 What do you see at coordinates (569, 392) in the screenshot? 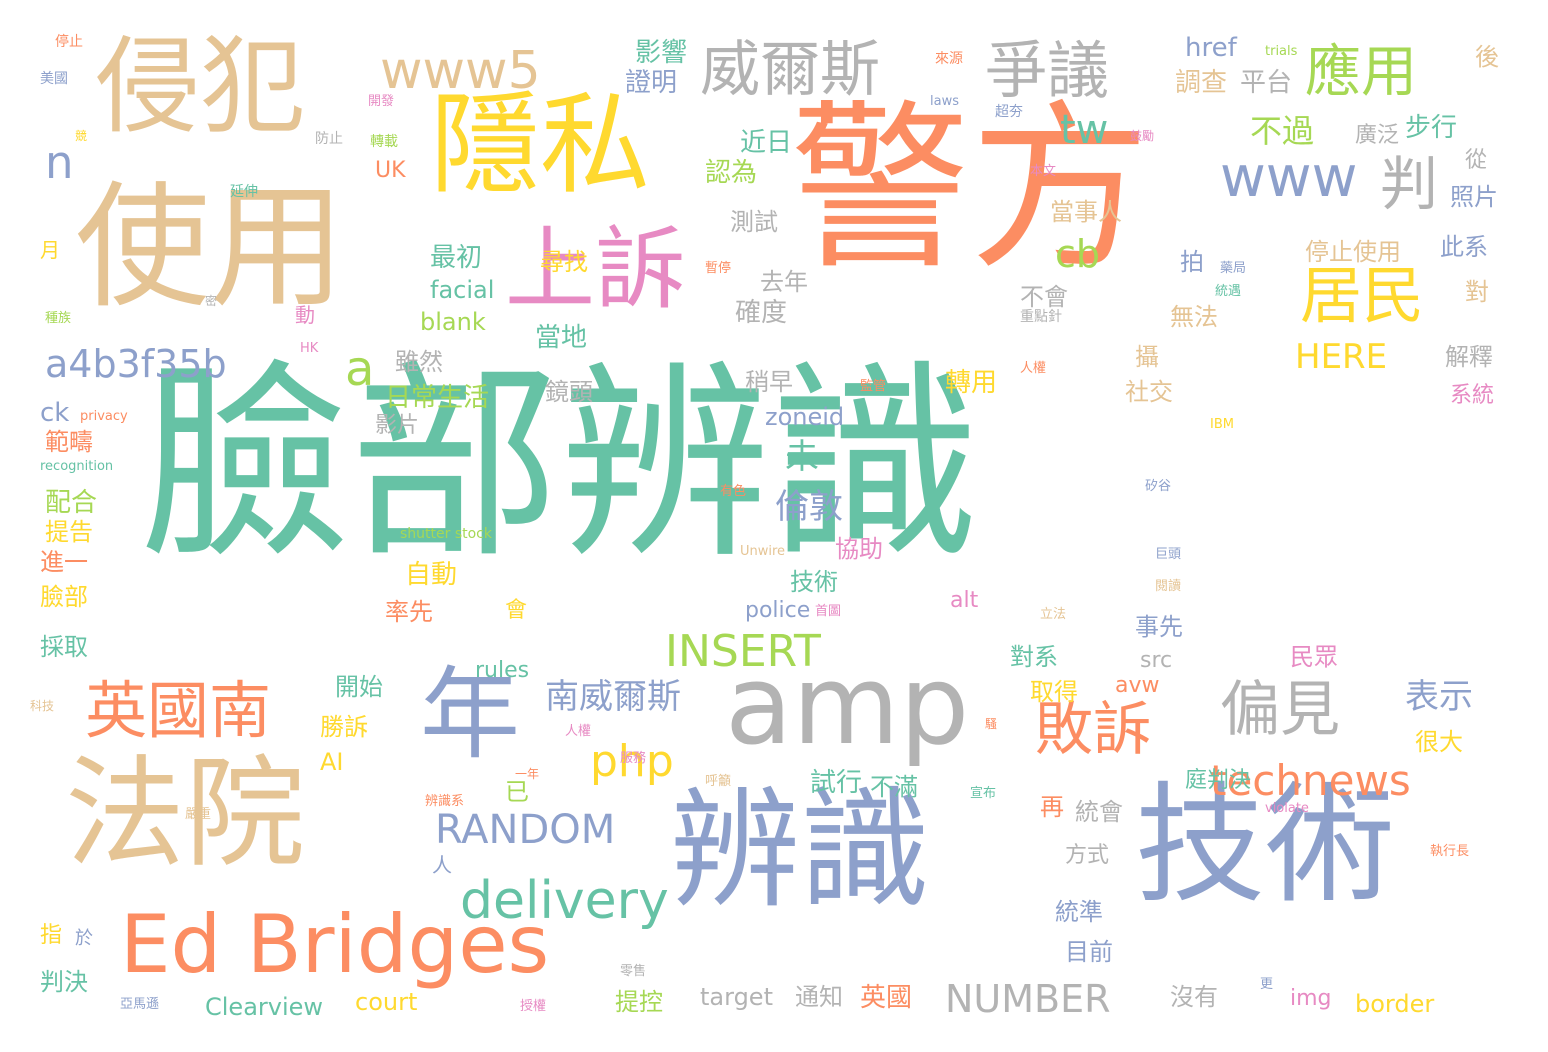
I see `cloud-word: 鏡頭` at bounding box center [569, 392].